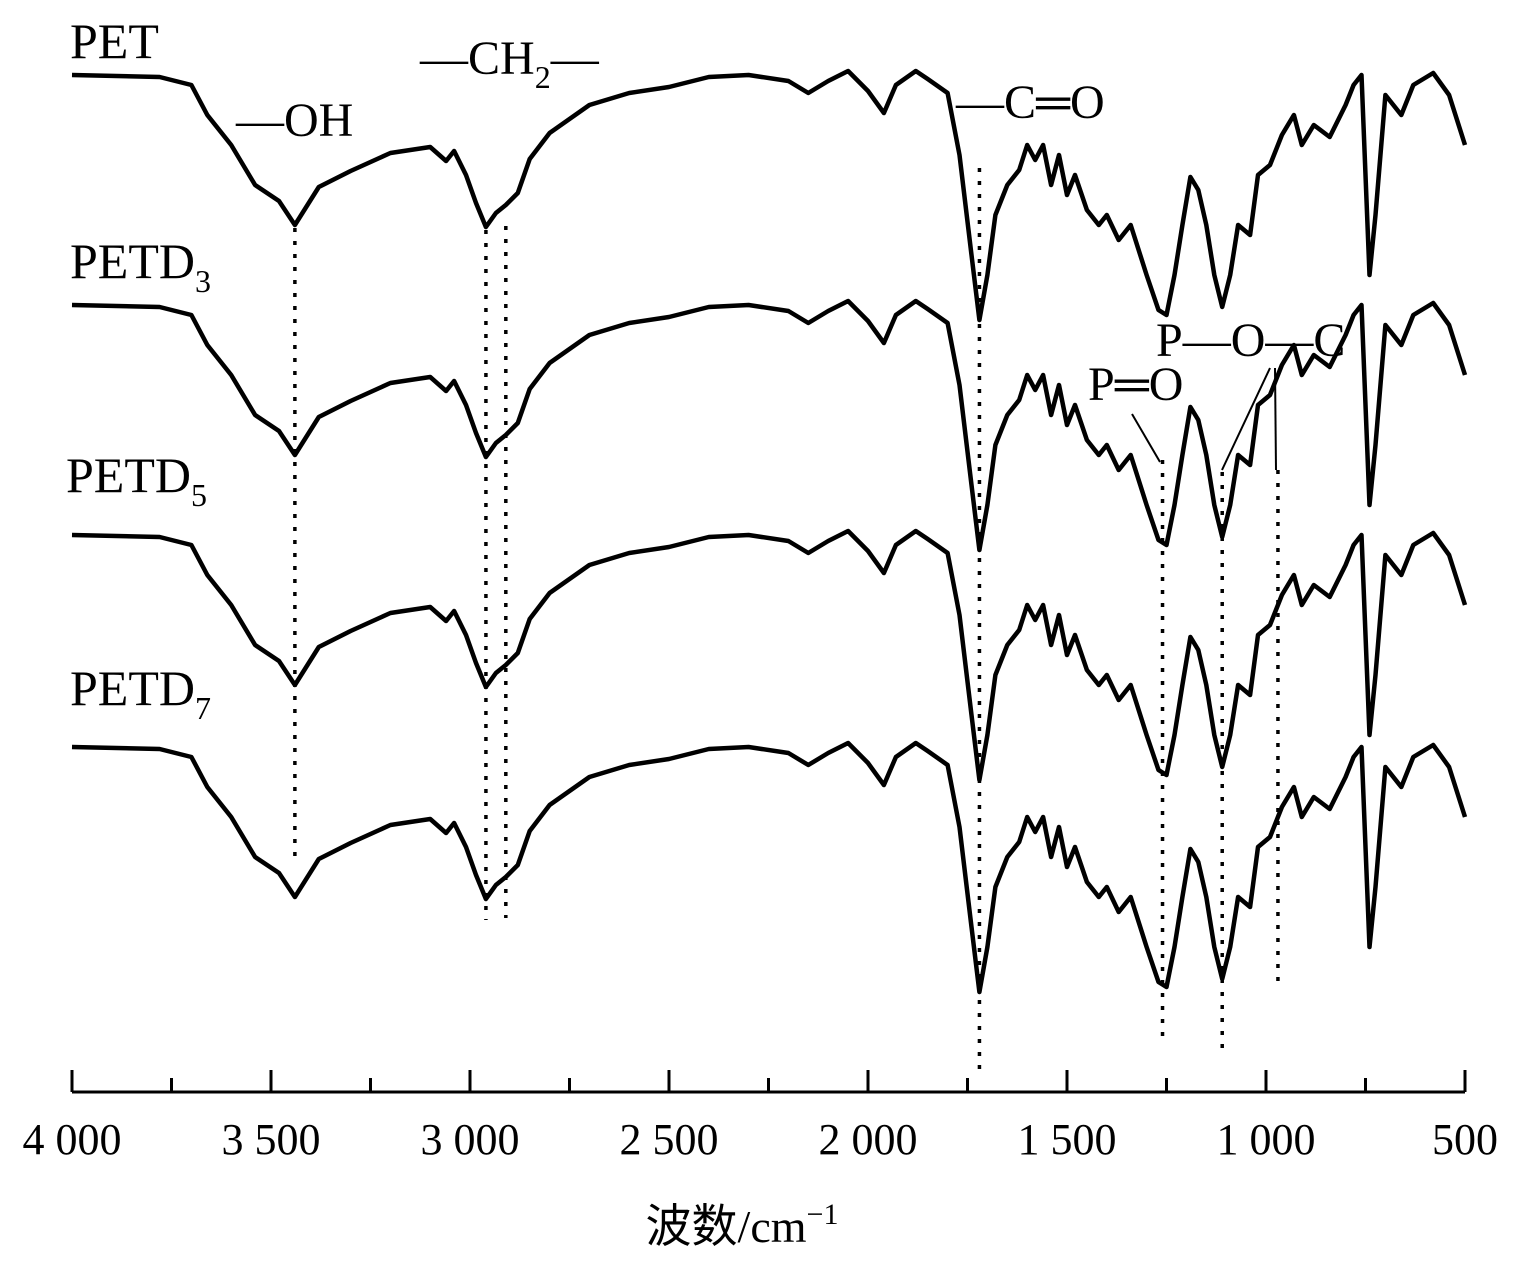  I want to click on leader-po, so click(1146, 438).